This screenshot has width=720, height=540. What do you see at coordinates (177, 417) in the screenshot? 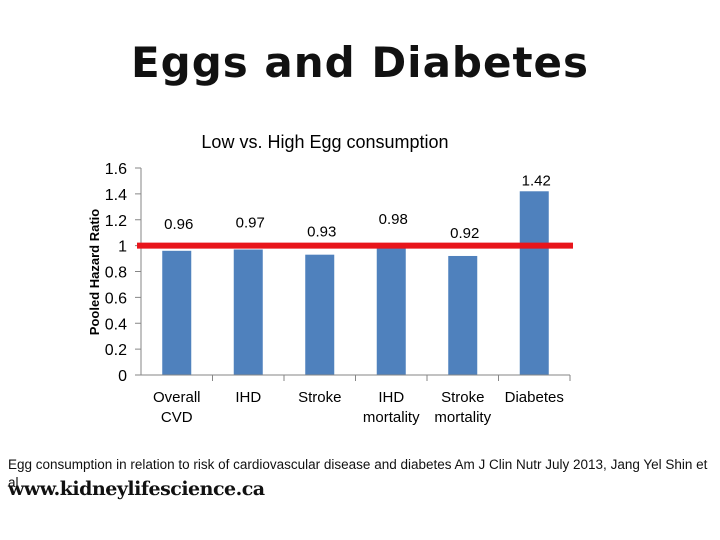
I see `x-category-label: CVD` at bounding box center [177, 417].